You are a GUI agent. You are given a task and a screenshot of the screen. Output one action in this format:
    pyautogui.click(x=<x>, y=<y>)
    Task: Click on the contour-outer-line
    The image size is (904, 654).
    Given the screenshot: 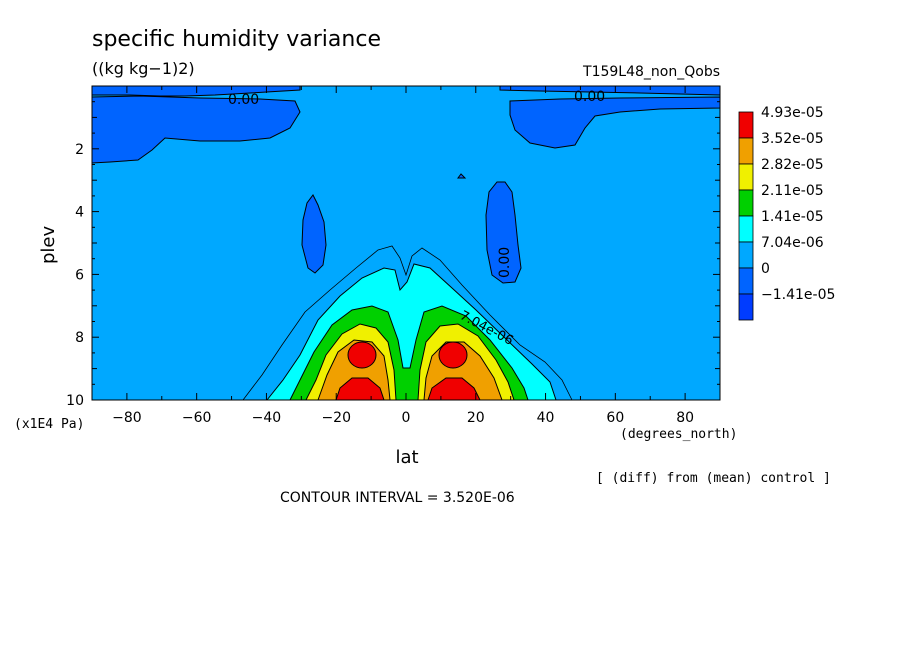 What is the action you would take?
    pyautogui.click(x=407, y=323)
    